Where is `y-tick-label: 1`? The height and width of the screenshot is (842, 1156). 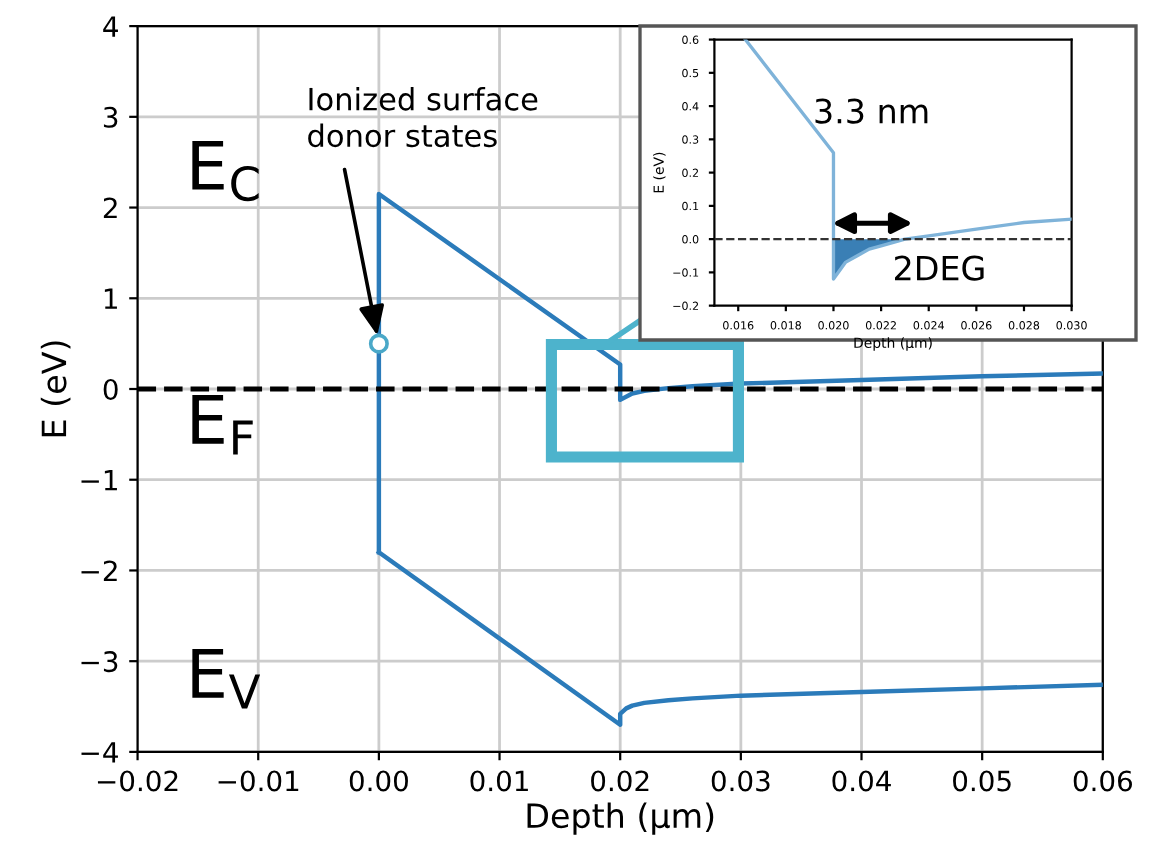
y-tick-label: 1 is located at coordinates (110, 298).